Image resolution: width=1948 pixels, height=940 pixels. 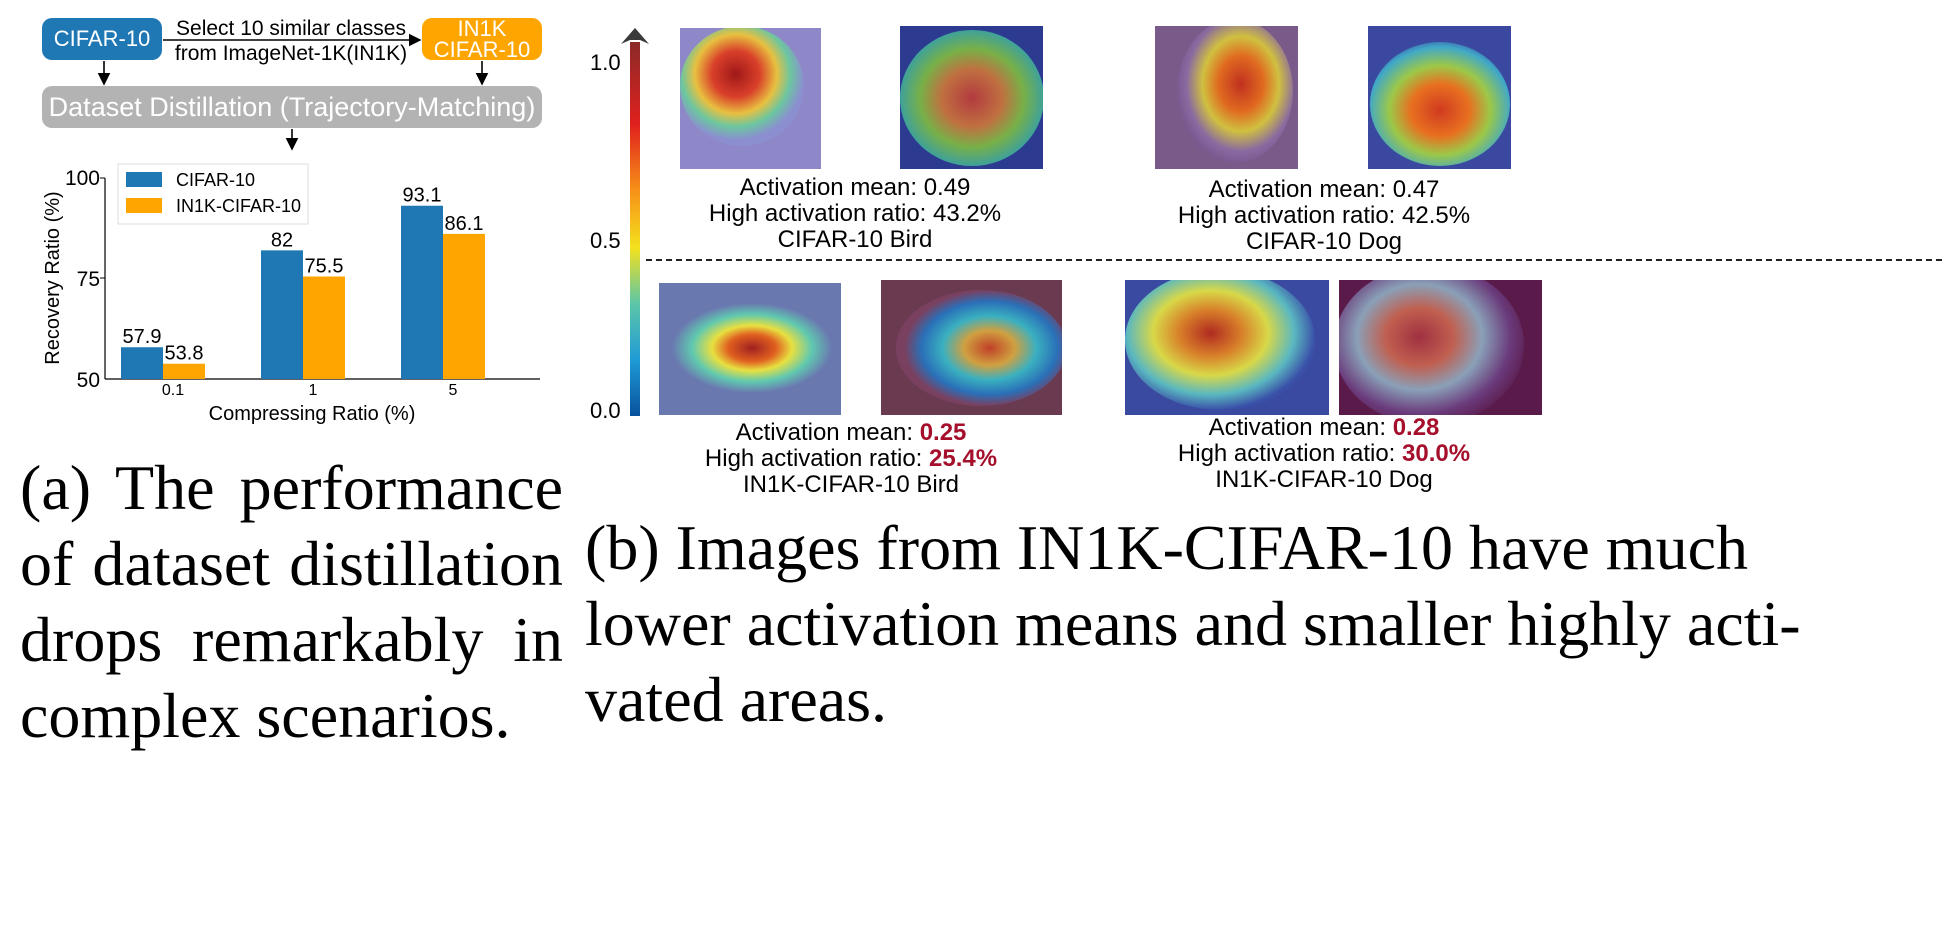 What do you see at coordinates (605, 240) in the screenshot?
I see `colorbar-tick-mid: 0.5` at bounding box center [605, 240].